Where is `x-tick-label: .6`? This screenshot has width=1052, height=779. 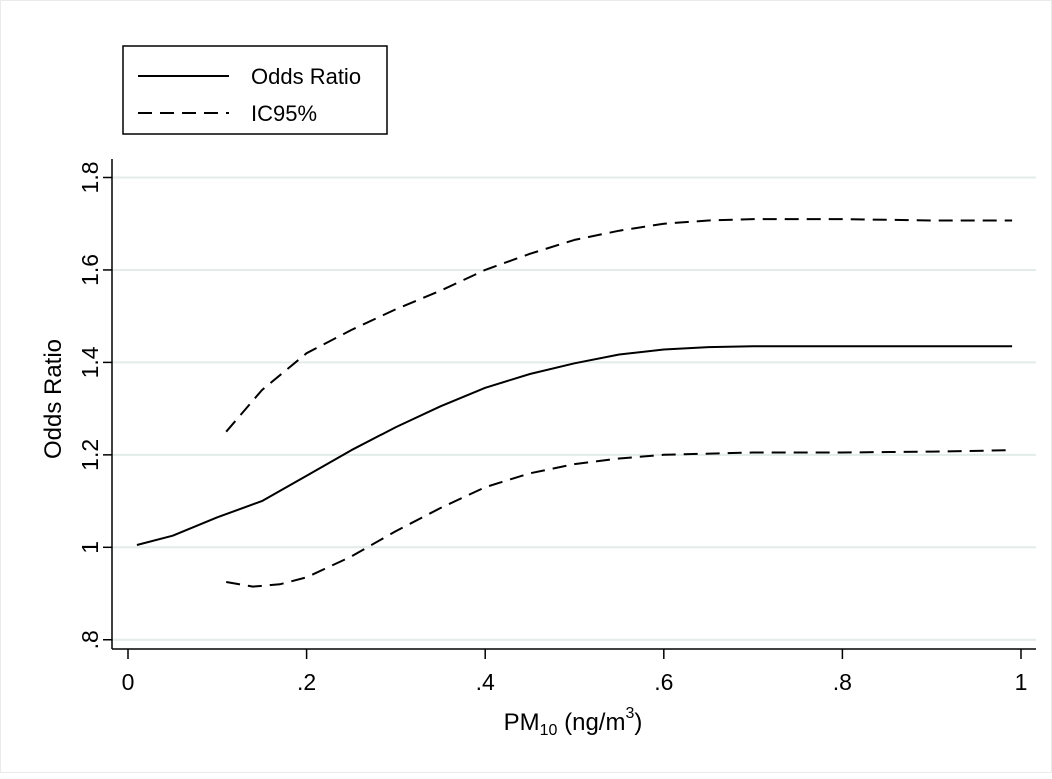
x-tick-label: .6 is located at coordinates (663, 682).